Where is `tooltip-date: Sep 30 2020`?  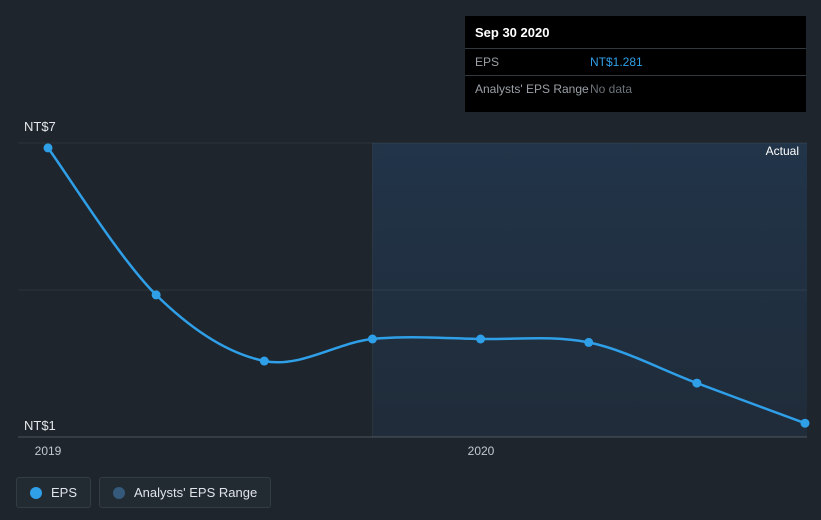
tooltip-date: Sep 30 2020 is located at coordinates (512, 32).